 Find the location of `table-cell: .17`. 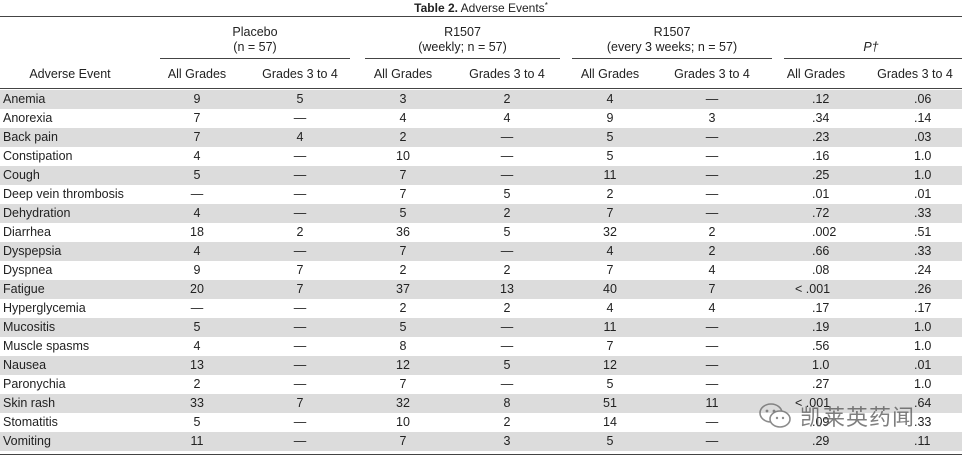

table-cell: .17 is located at coordinates (923, 308).